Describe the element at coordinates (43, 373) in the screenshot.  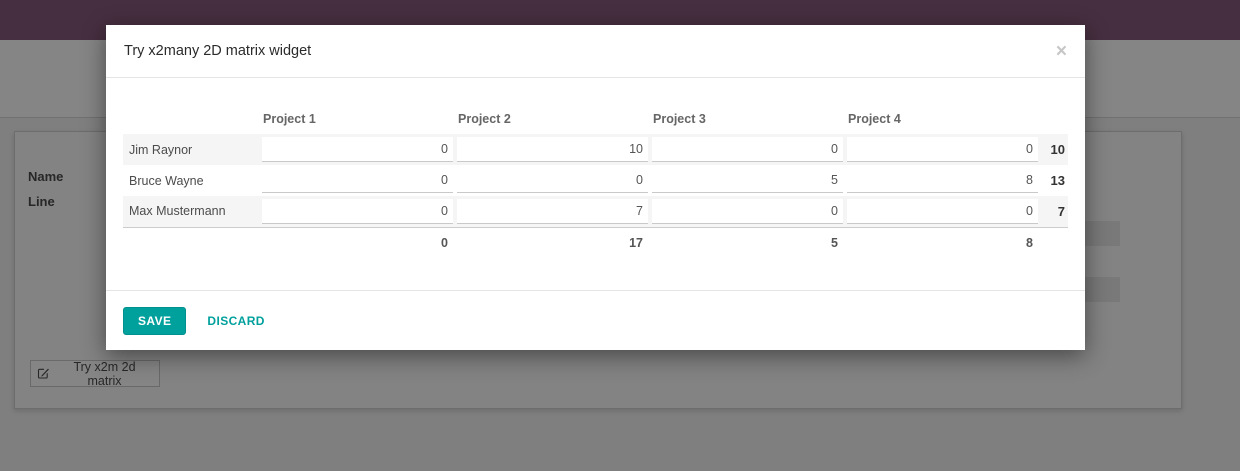
I see `edit-pencil-icon` at that location.